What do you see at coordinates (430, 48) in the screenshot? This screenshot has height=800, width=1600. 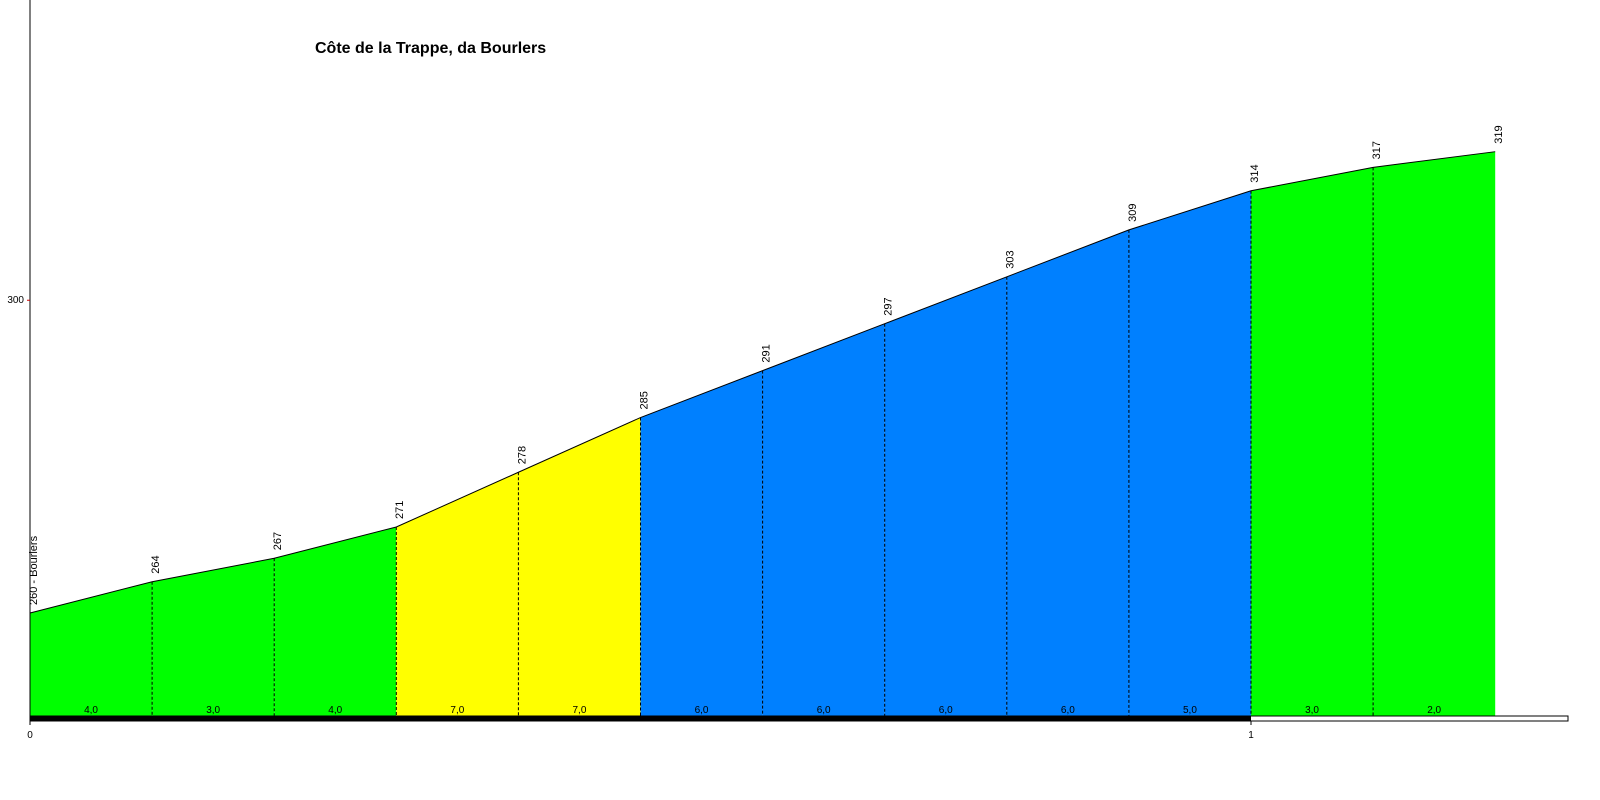 I see `chart-title: Côte de la Trappe, da Bourlers` at bounding box center [430, 48].